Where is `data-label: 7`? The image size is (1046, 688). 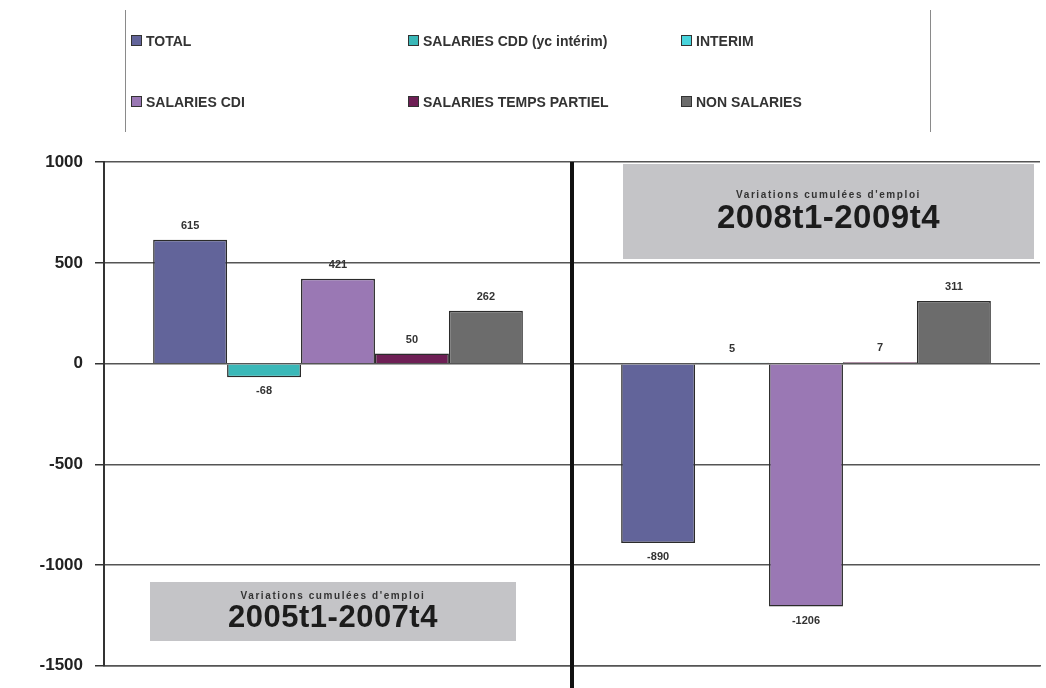 data-label: 7 is located at coordinates (880, 347).